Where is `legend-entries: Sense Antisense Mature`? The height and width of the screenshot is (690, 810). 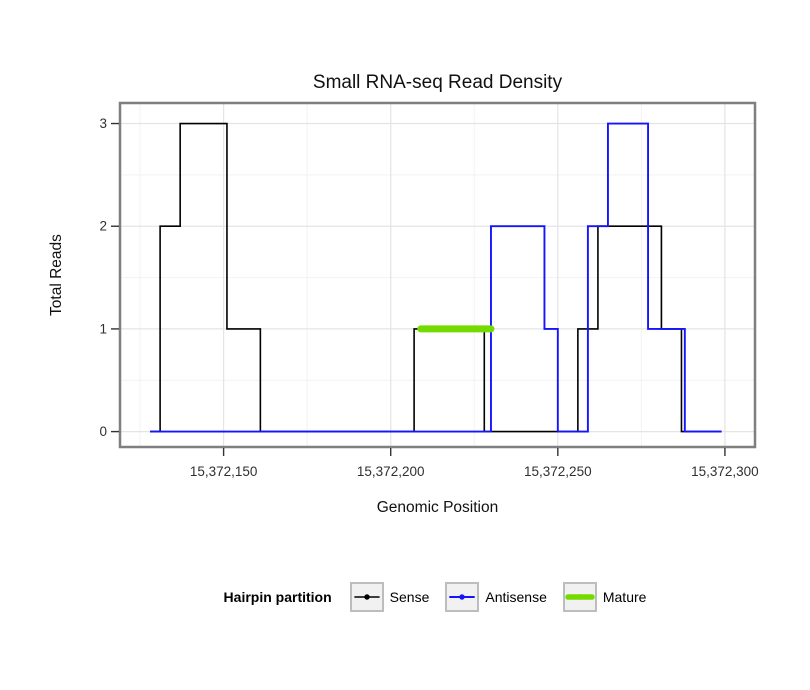 legend-entries: Sense Antisense Mature is located at coordinates (498, 597).